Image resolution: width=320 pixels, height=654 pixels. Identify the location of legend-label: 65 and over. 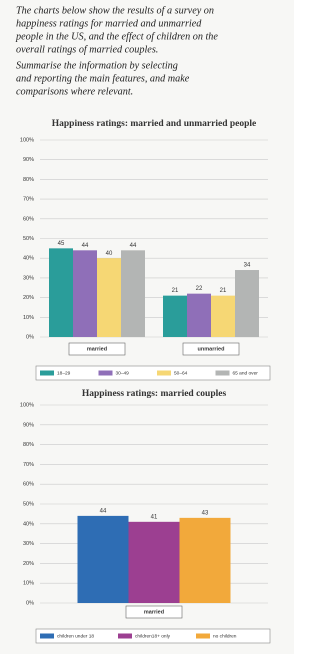
(246, 373).